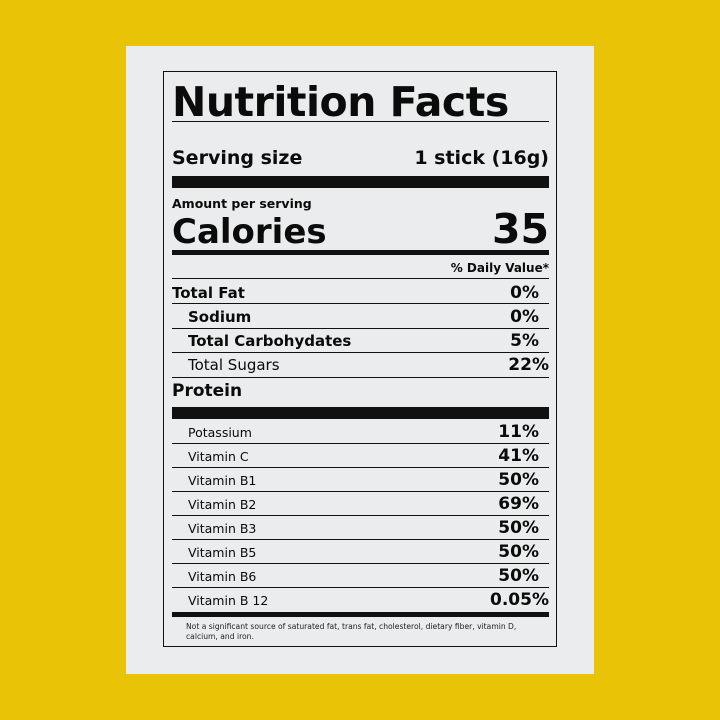 The image size is (720, 720). Describe the element at coordinates (360, 552) in the screenshot. I see `vitamin-row: Vitamin B5 50%` at that location.